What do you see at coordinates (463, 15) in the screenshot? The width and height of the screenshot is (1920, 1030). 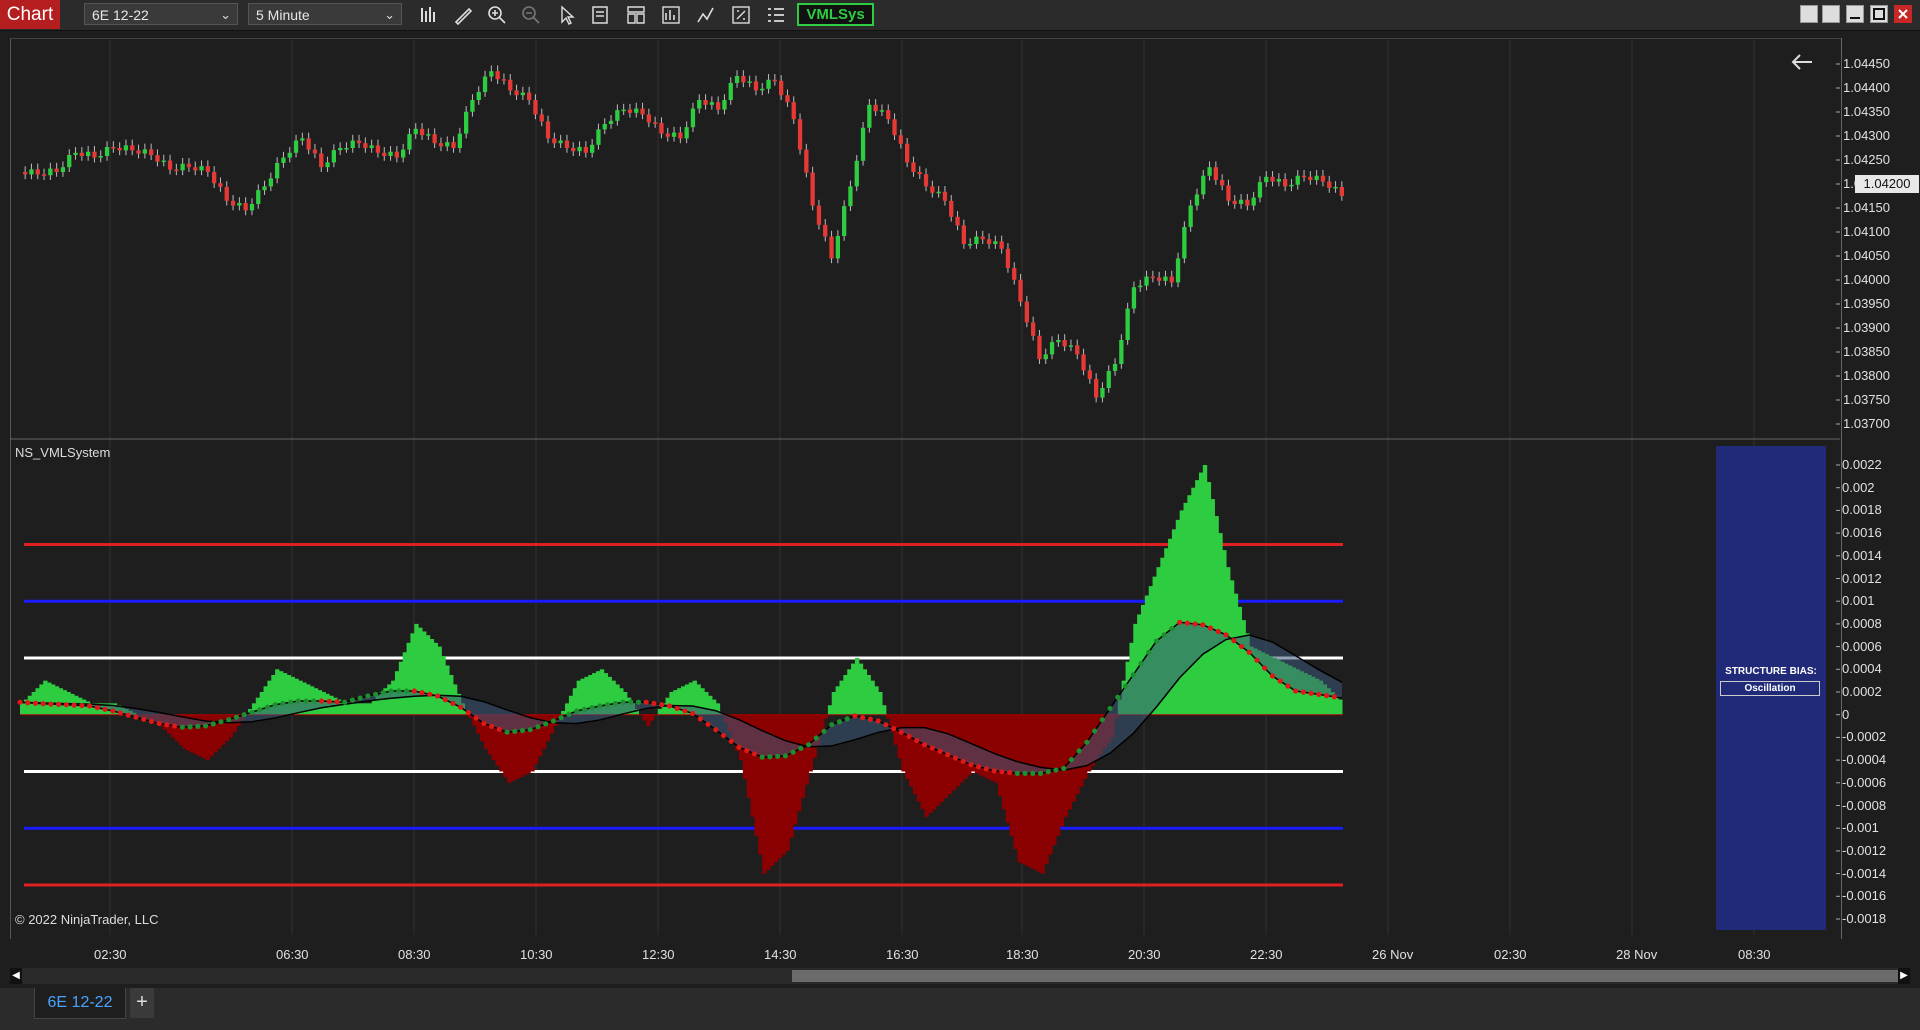 I see `draw-tool-icon` at bounding box center [463, 15].